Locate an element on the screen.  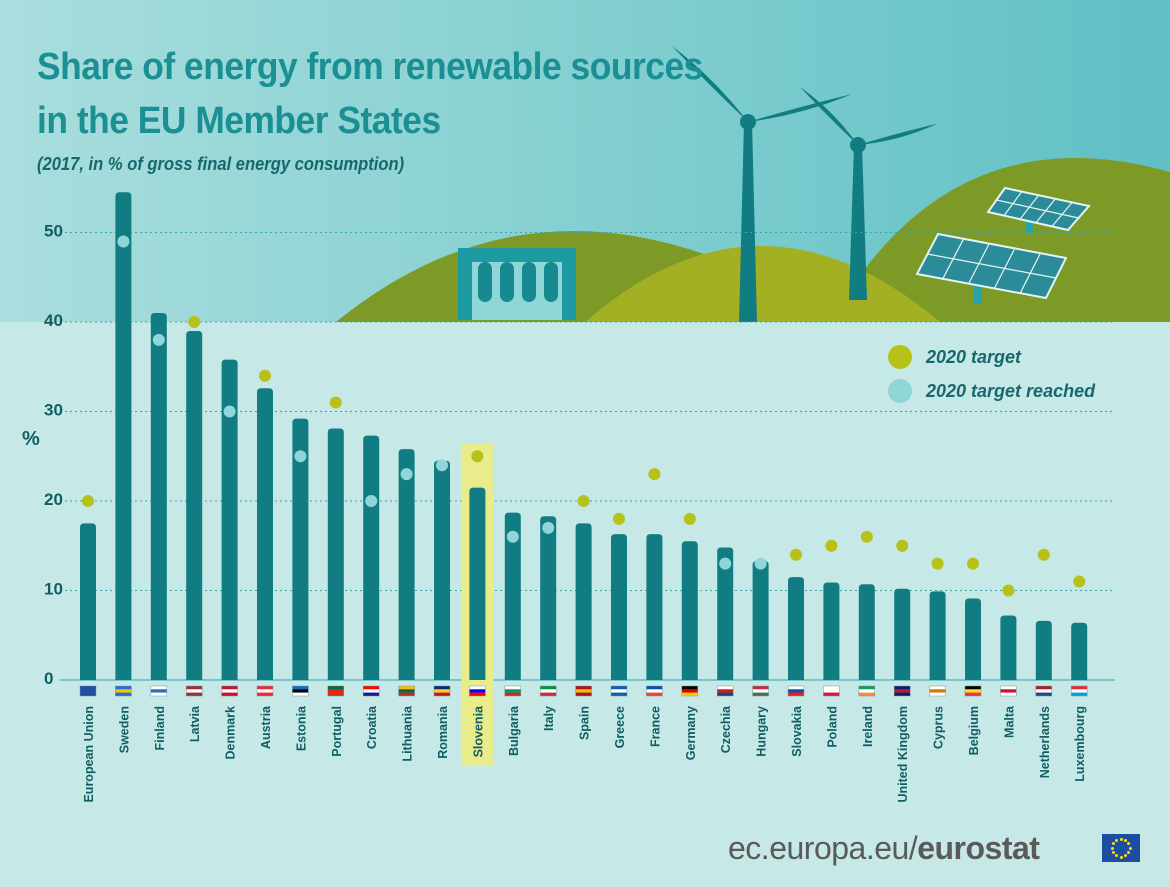
hill-right is located at coordinates (1000, 239).